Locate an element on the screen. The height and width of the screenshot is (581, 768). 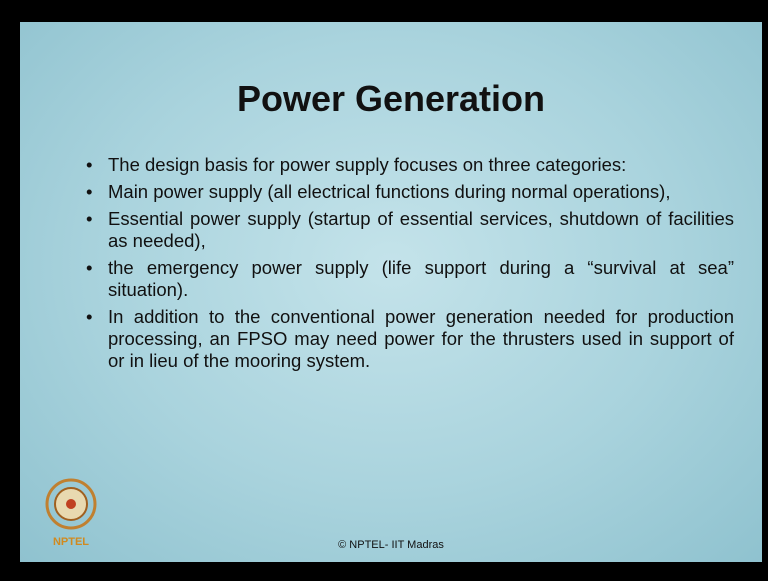
footer: © NPTEL- IIT Madras is located at coordinates (391, 545).